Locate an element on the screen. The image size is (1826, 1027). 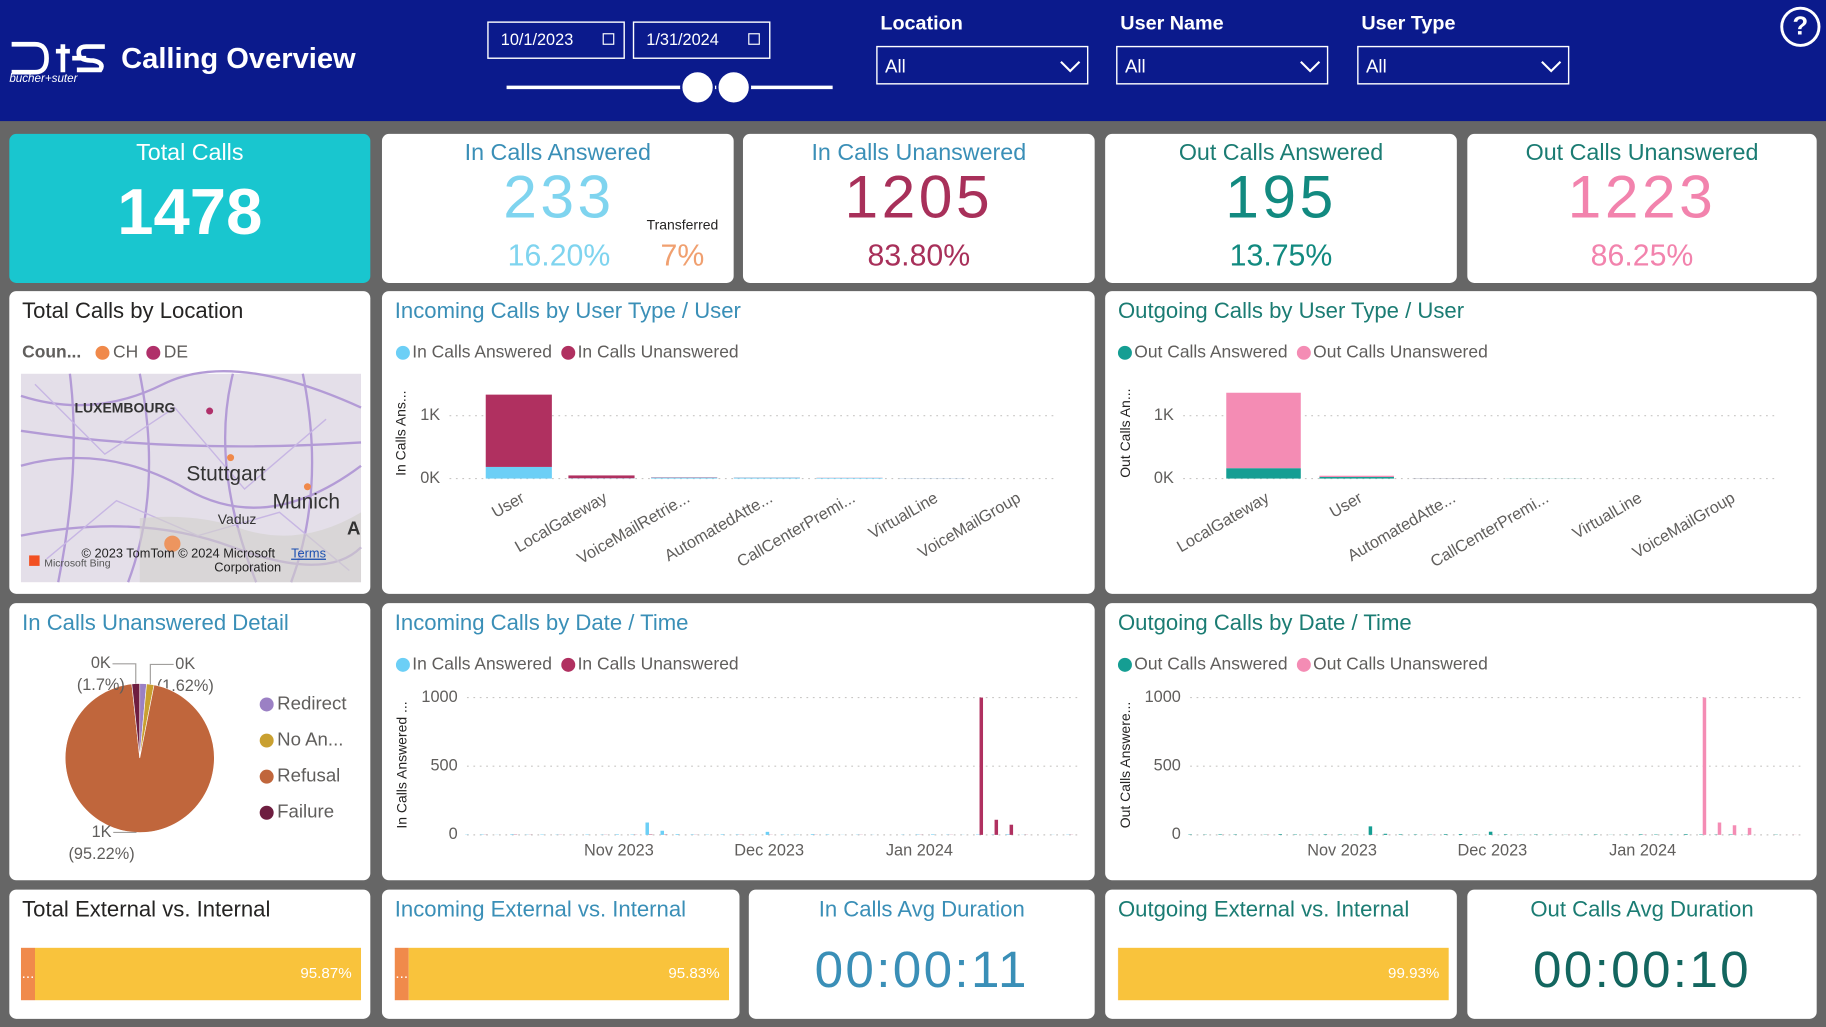
kpi-value: 1478 is located at coordinates (189, 211).